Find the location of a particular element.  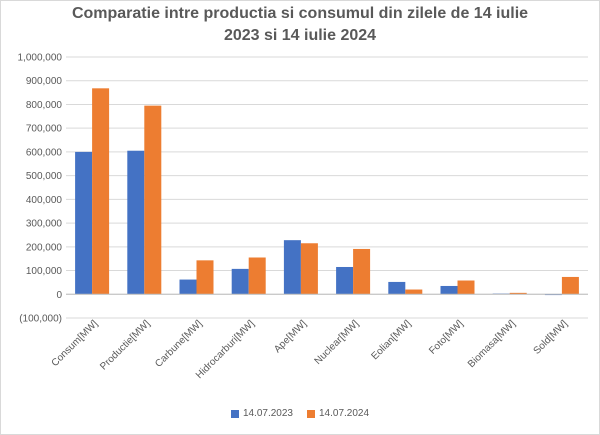

y-tick-label: 900,000 is located at coordinates (44, 81).